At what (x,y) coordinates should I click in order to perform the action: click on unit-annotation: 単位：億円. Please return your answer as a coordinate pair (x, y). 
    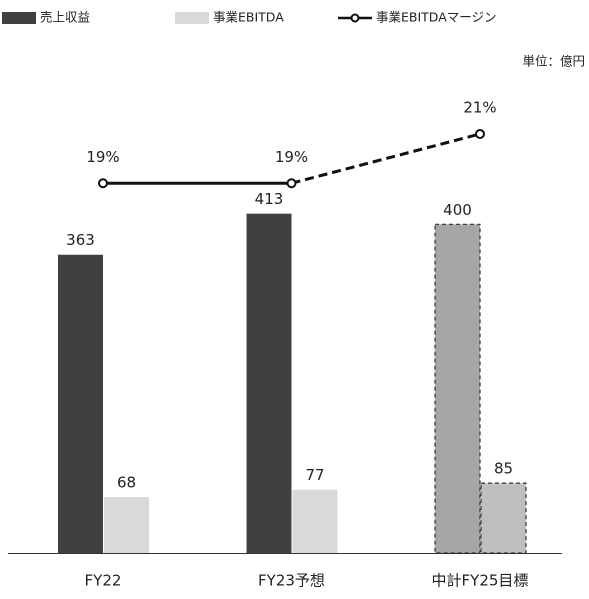
    Looking at the image, I should click on (553, 61).